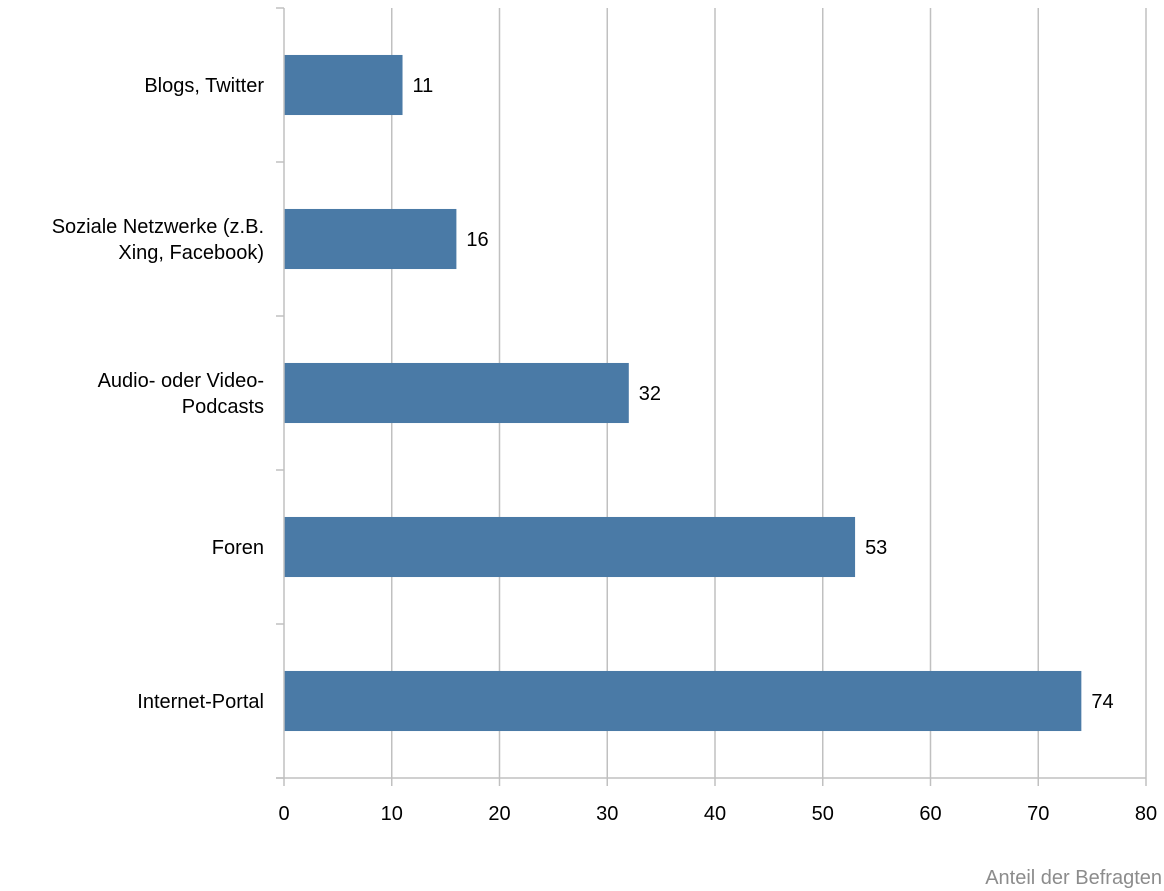 The height and width of the screenshot is (891, 1164). I want to click on category-label-2-line-1: Podcasts, so click(223, 407).